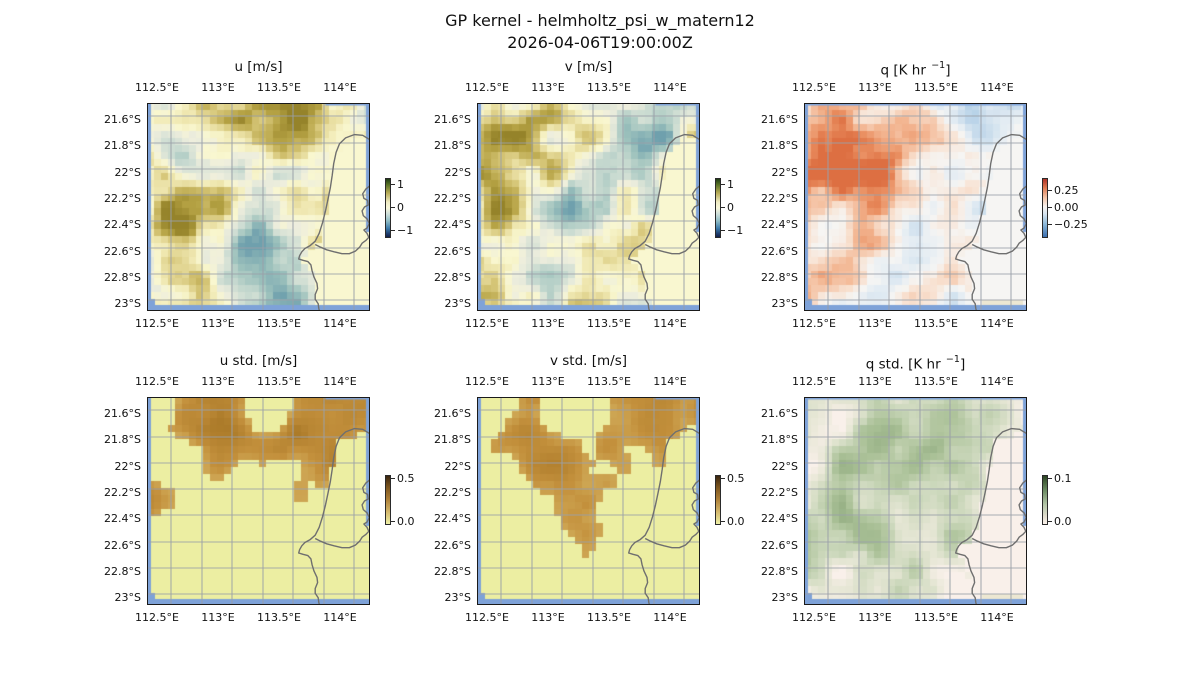  I want to click on colorbar-v, so click(718, 208).